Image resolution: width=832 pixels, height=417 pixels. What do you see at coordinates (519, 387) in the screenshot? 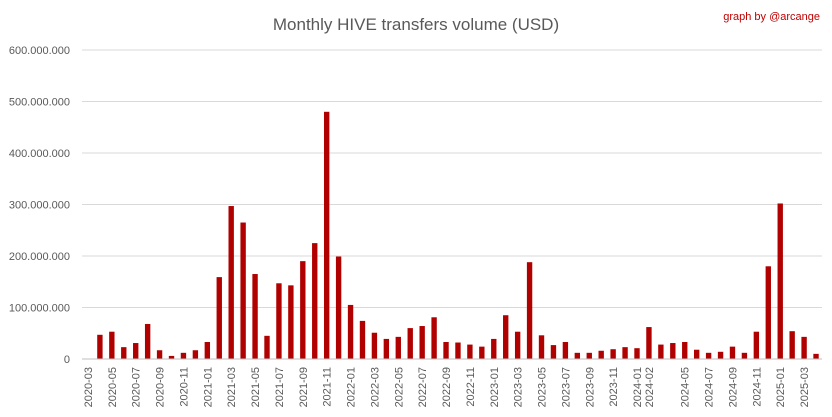
I see `x-tick-label: 2023-03` at bounding box center [519, 387].